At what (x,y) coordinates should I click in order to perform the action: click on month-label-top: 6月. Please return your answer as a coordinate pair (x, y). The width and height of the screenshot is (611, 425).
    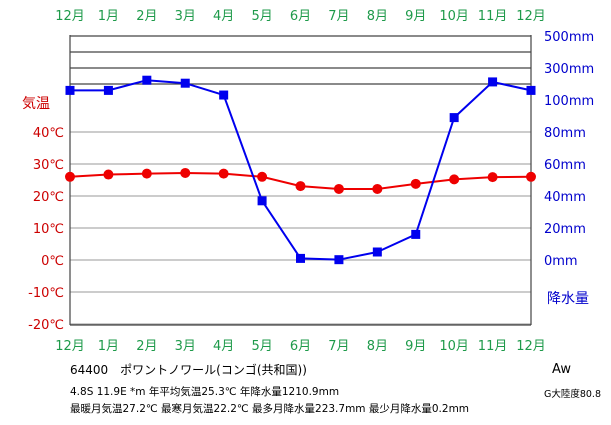
    Looking at the image, I should click on (300, 16).